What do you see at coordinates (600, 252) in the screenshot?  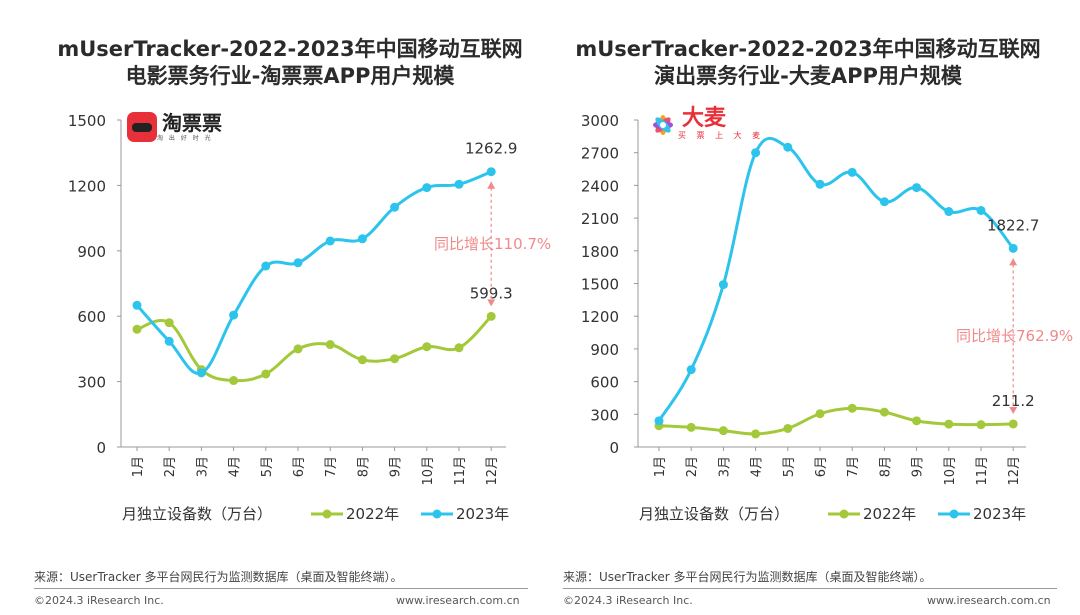 I see `y-tick-label: 1800` at bounding box center [600, 252].